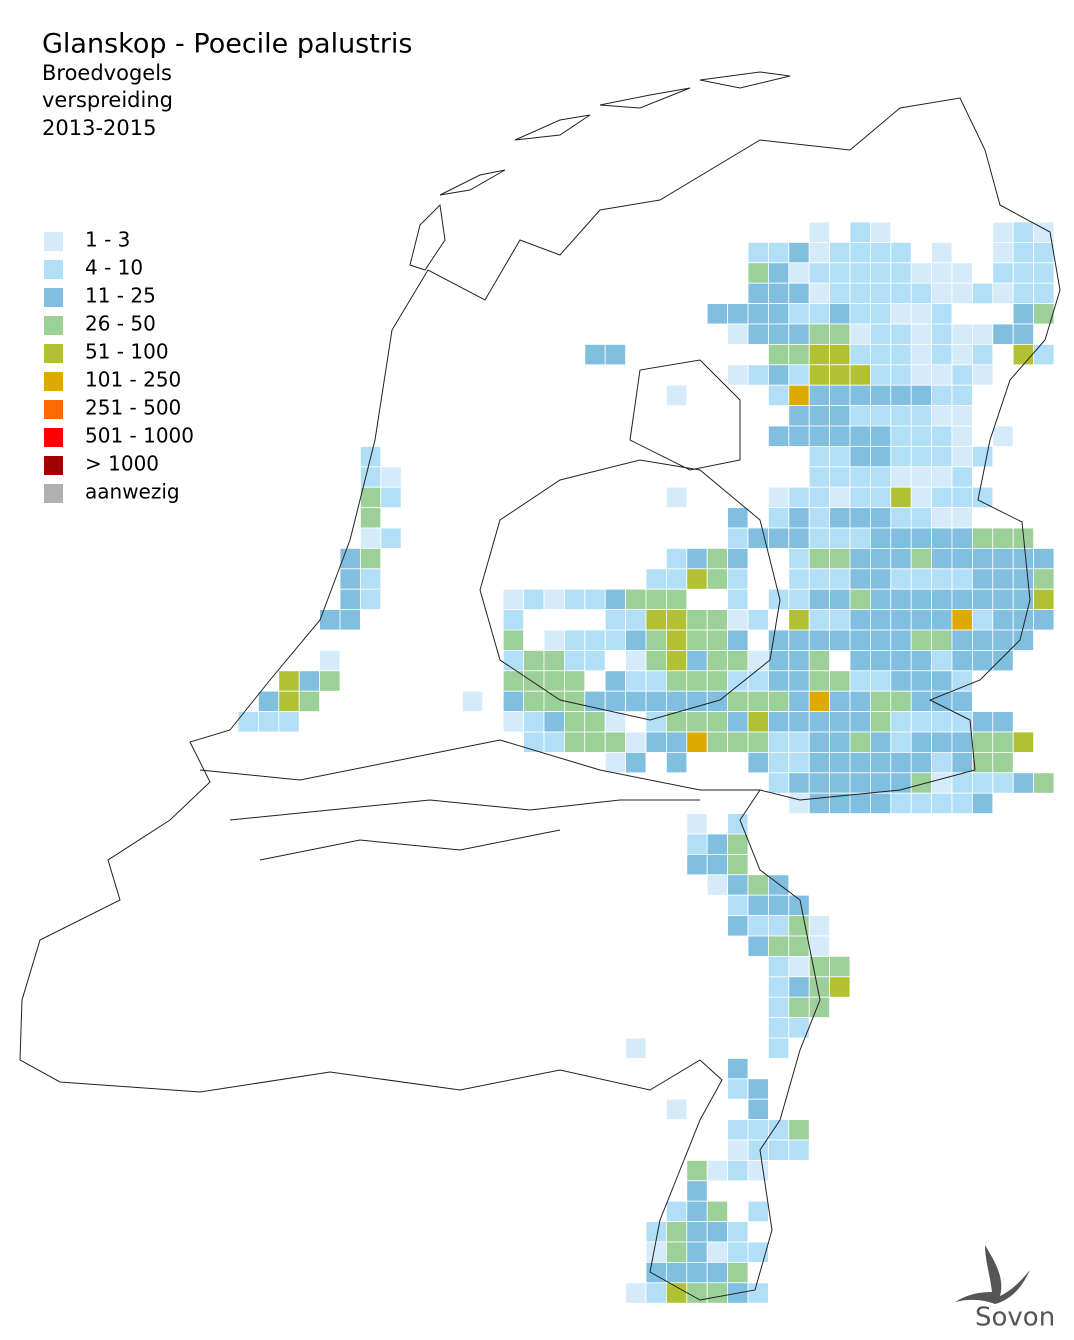  I want to click on legend-swatch, so click(53, 409).